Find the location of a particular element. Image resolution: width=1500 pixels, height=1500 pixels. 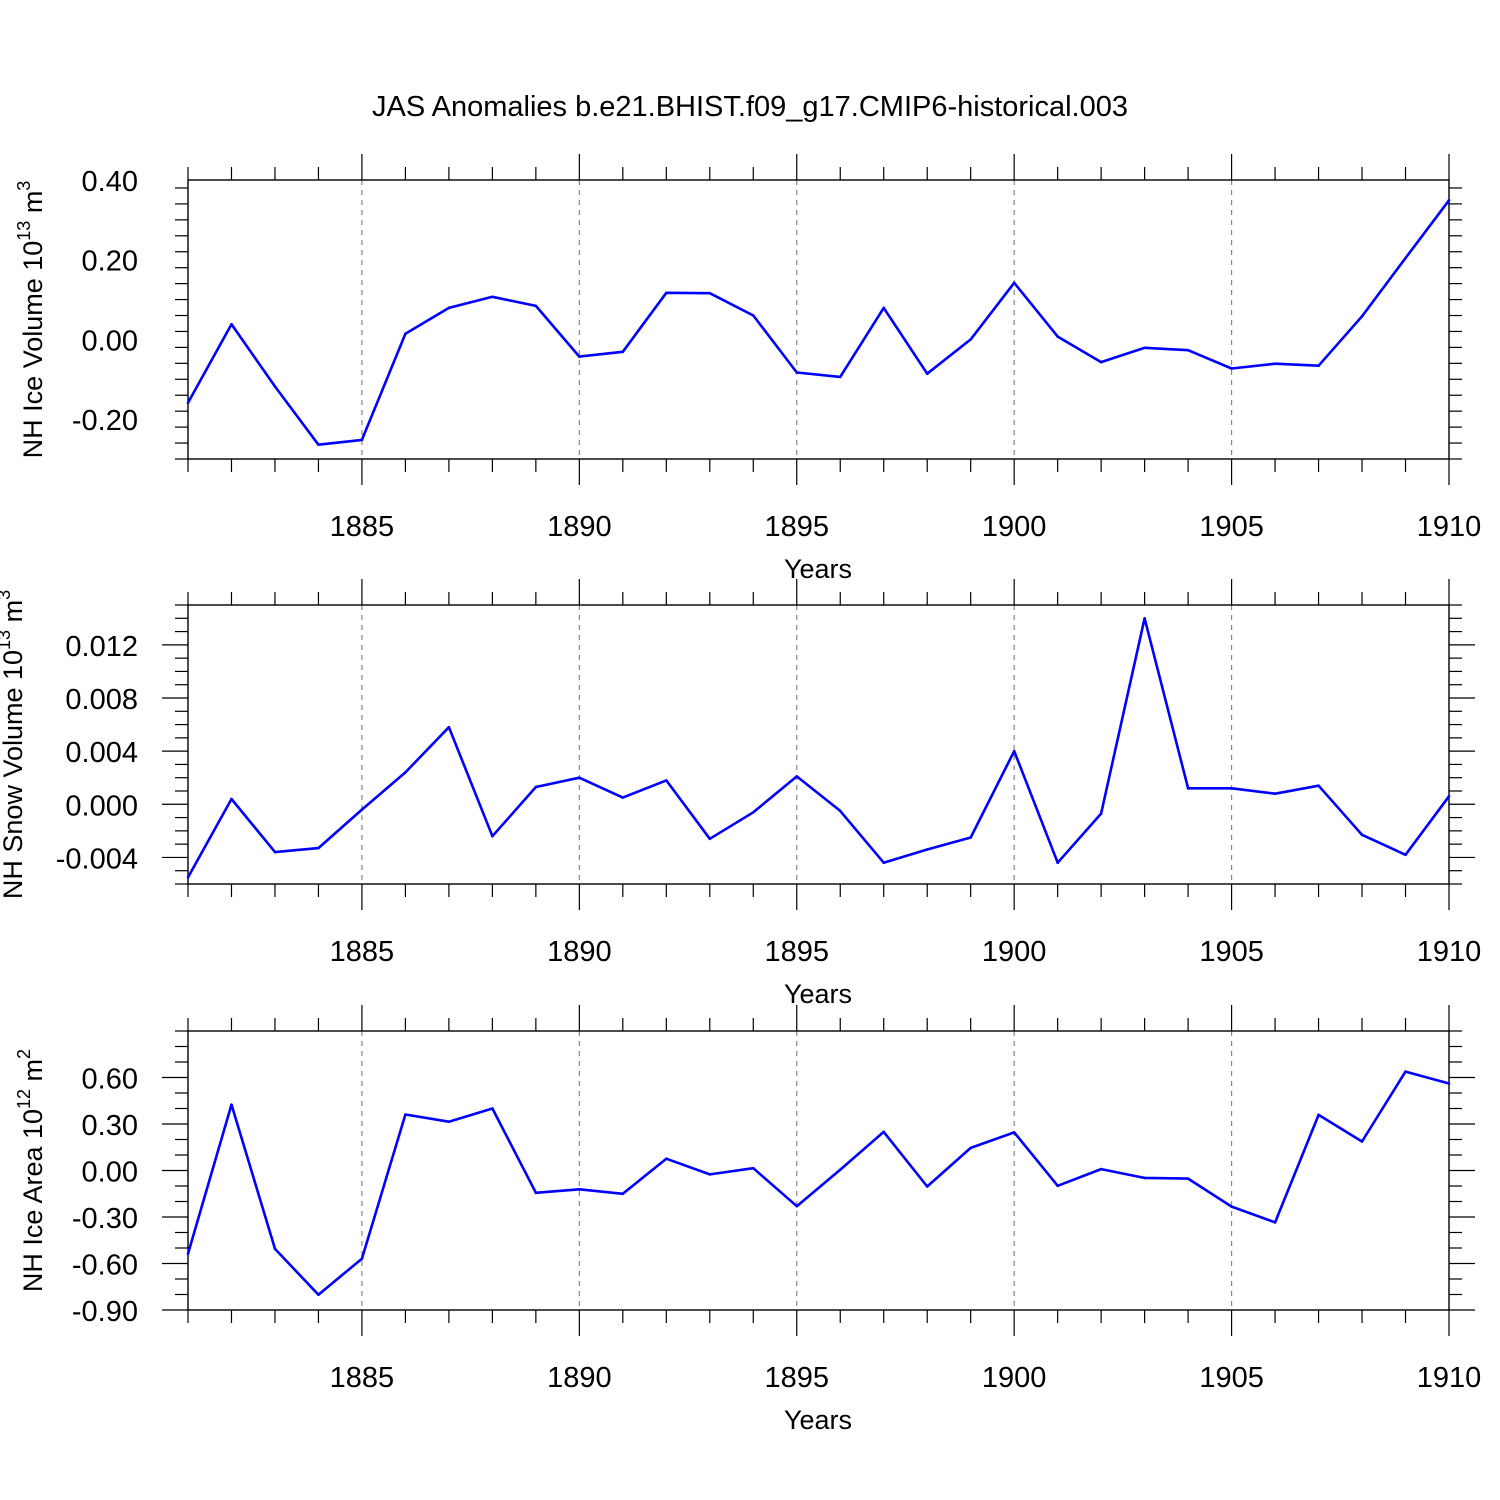

x-tick-label: 1900 is located at coordinates (1014, 952).